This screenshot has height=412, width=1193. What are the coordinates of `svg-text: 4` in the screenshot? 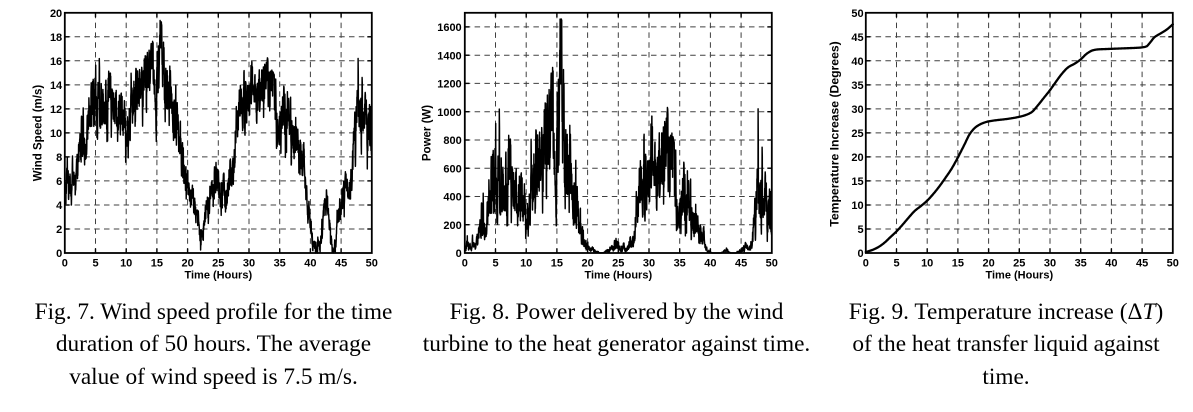 It's located at (59, 206).